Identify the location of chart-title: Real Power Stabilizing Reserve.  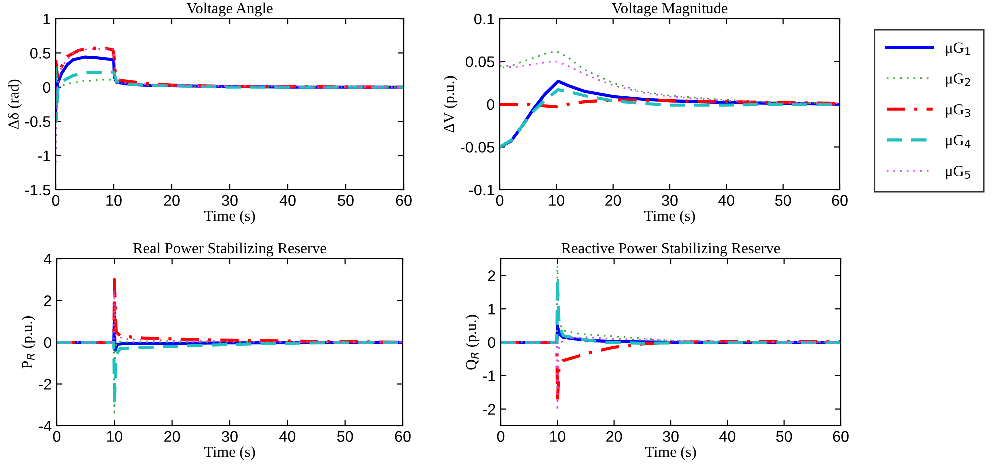
(229, 249).